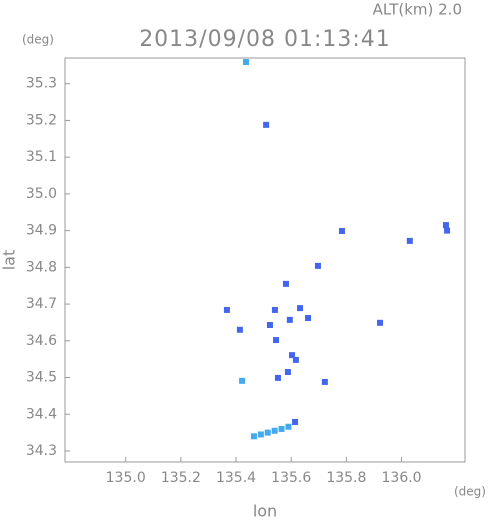 The width and height of the screenshot is (491, 521). What do you see at coordinates (346, 478) in the screenshot?
I see `x-tick-label: 135.8` at bounding box center [346, 478].